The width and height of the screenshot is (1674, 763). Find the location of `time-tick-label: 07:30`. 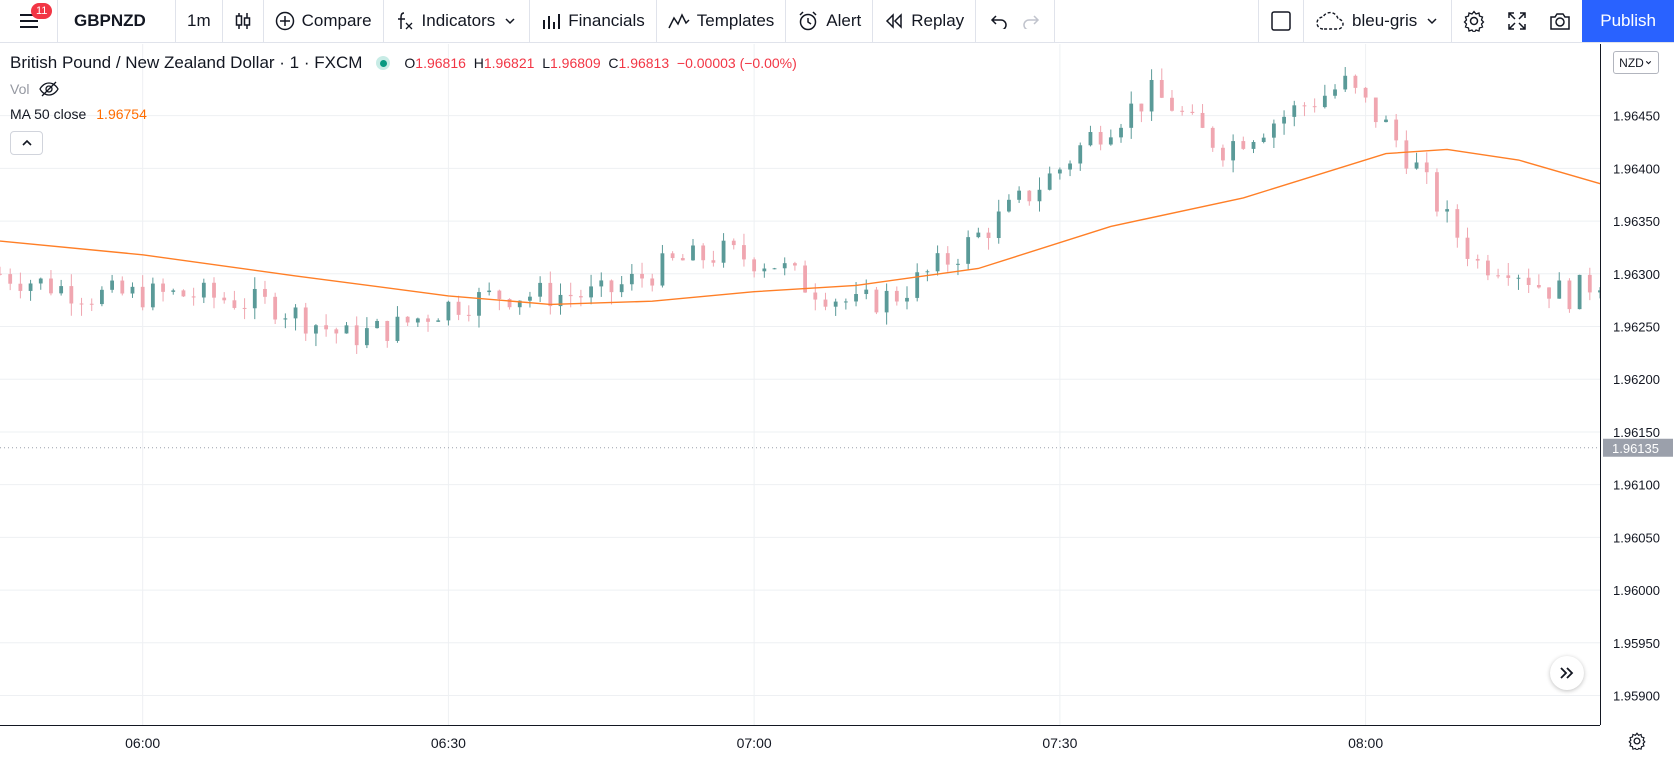

time-tick-label: 07:30 is located at coordinates (1059, 743).